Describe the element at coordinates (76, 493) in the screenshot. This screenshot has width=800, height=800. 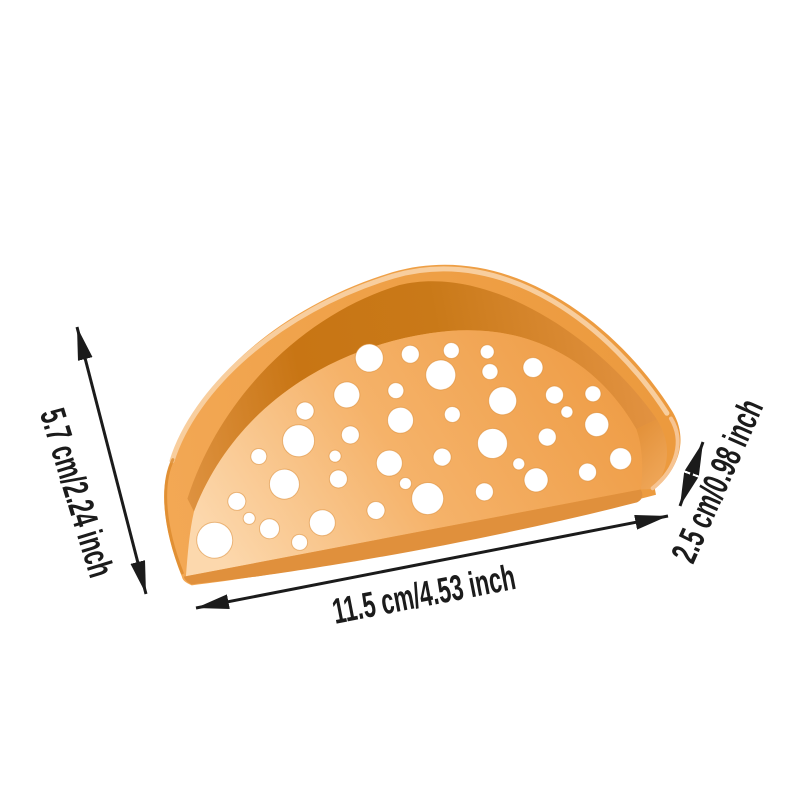
I see `height-dimension-label: 5.7 cm/2.24 inch` at that location.